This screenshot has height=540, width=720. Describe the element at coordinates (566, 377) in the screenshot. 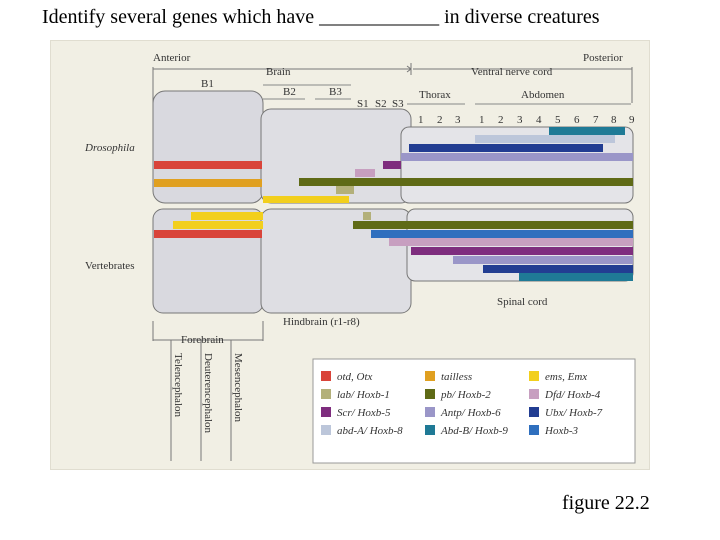

I see `legend-label: ems, Emx` at that location.